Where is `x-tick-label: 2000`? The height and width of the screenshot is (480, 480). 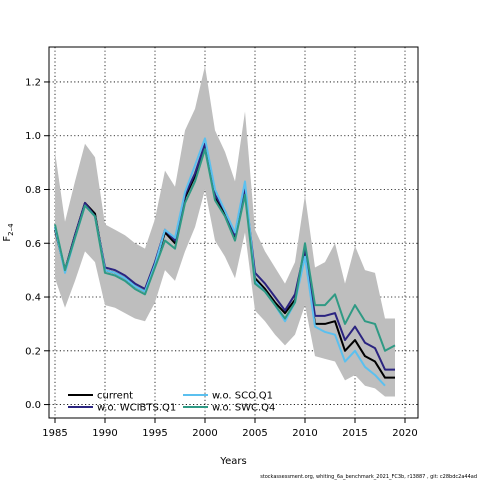 x-tick-label: 2000 is located at coordinates (204, 433).